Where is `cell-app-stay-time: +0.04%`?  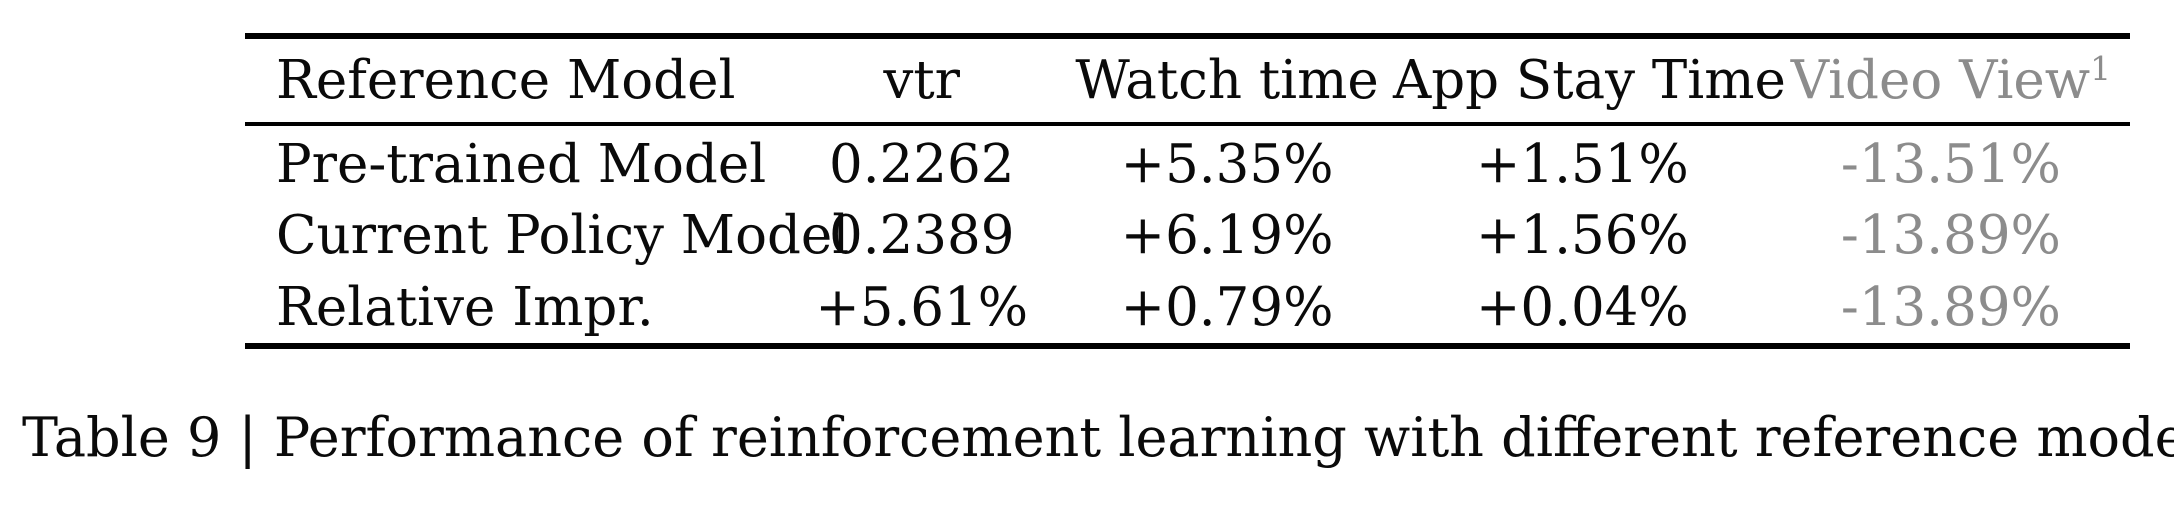
cell-app-stay-time: +0.04% is located at coordinates (1582, 307).